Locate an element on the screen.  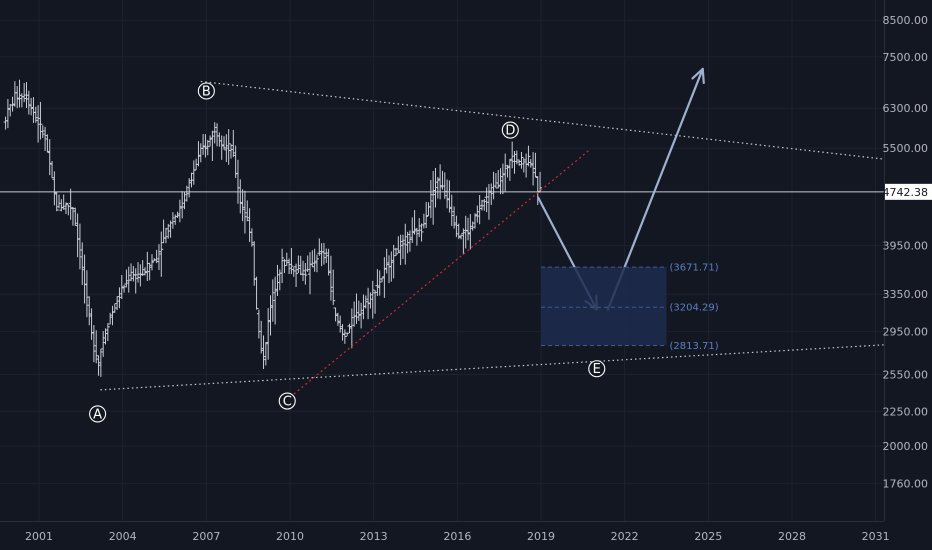
y-tick-label: 3350.00 is located at coordinates (906, 294).